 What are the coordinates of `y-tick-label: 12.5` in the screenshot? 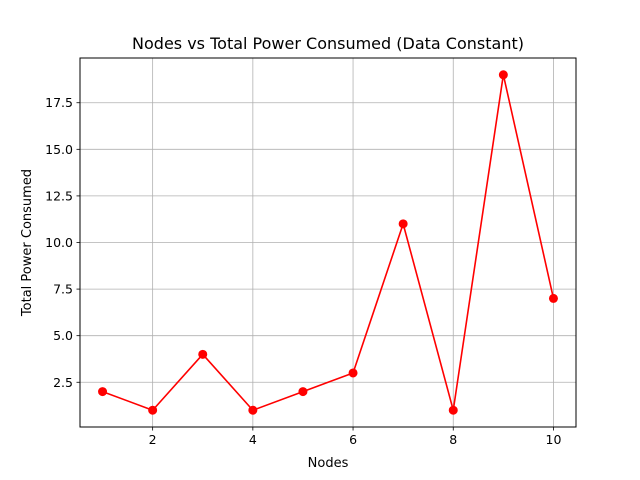 It's located at (59, 195).